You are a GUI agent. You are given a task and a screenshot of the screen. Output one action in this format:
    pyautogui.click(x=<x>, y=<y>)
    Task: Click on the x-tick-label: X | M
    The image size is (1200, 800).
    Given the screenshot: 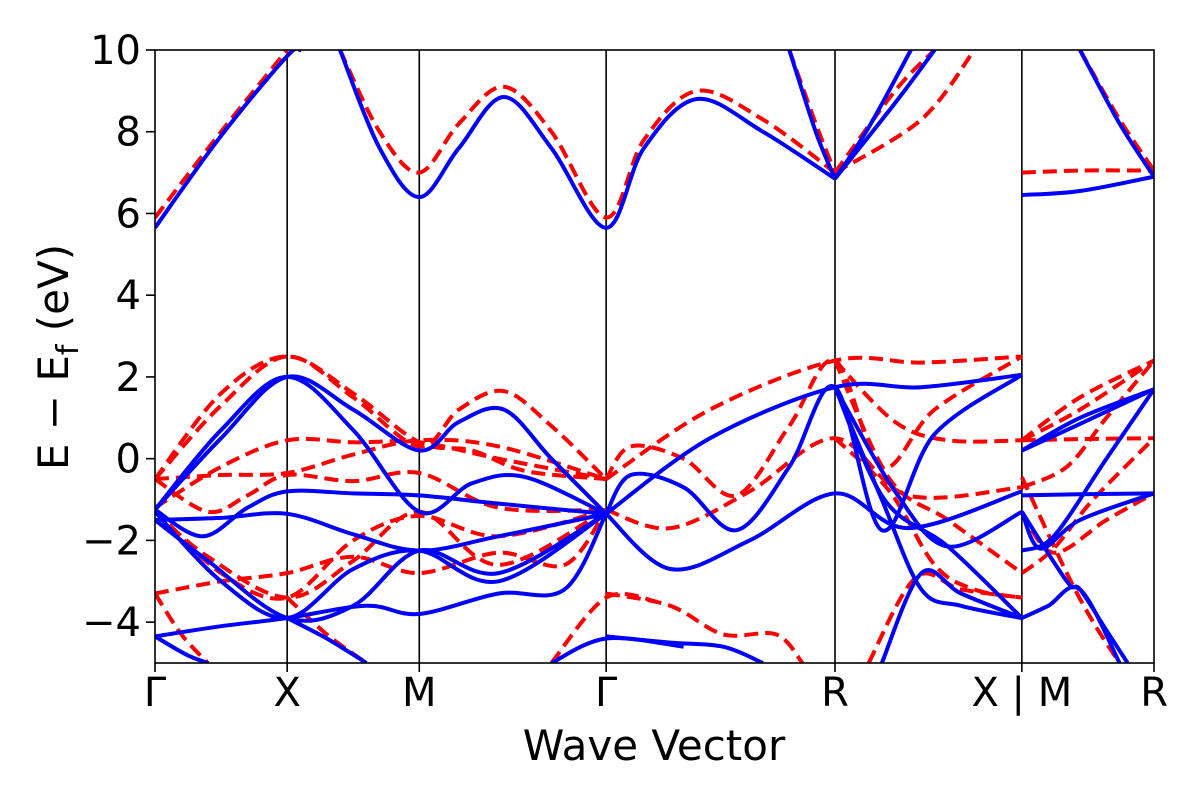 What is the action you would take?
    pyautogui.click(x=1021, y=693)
    